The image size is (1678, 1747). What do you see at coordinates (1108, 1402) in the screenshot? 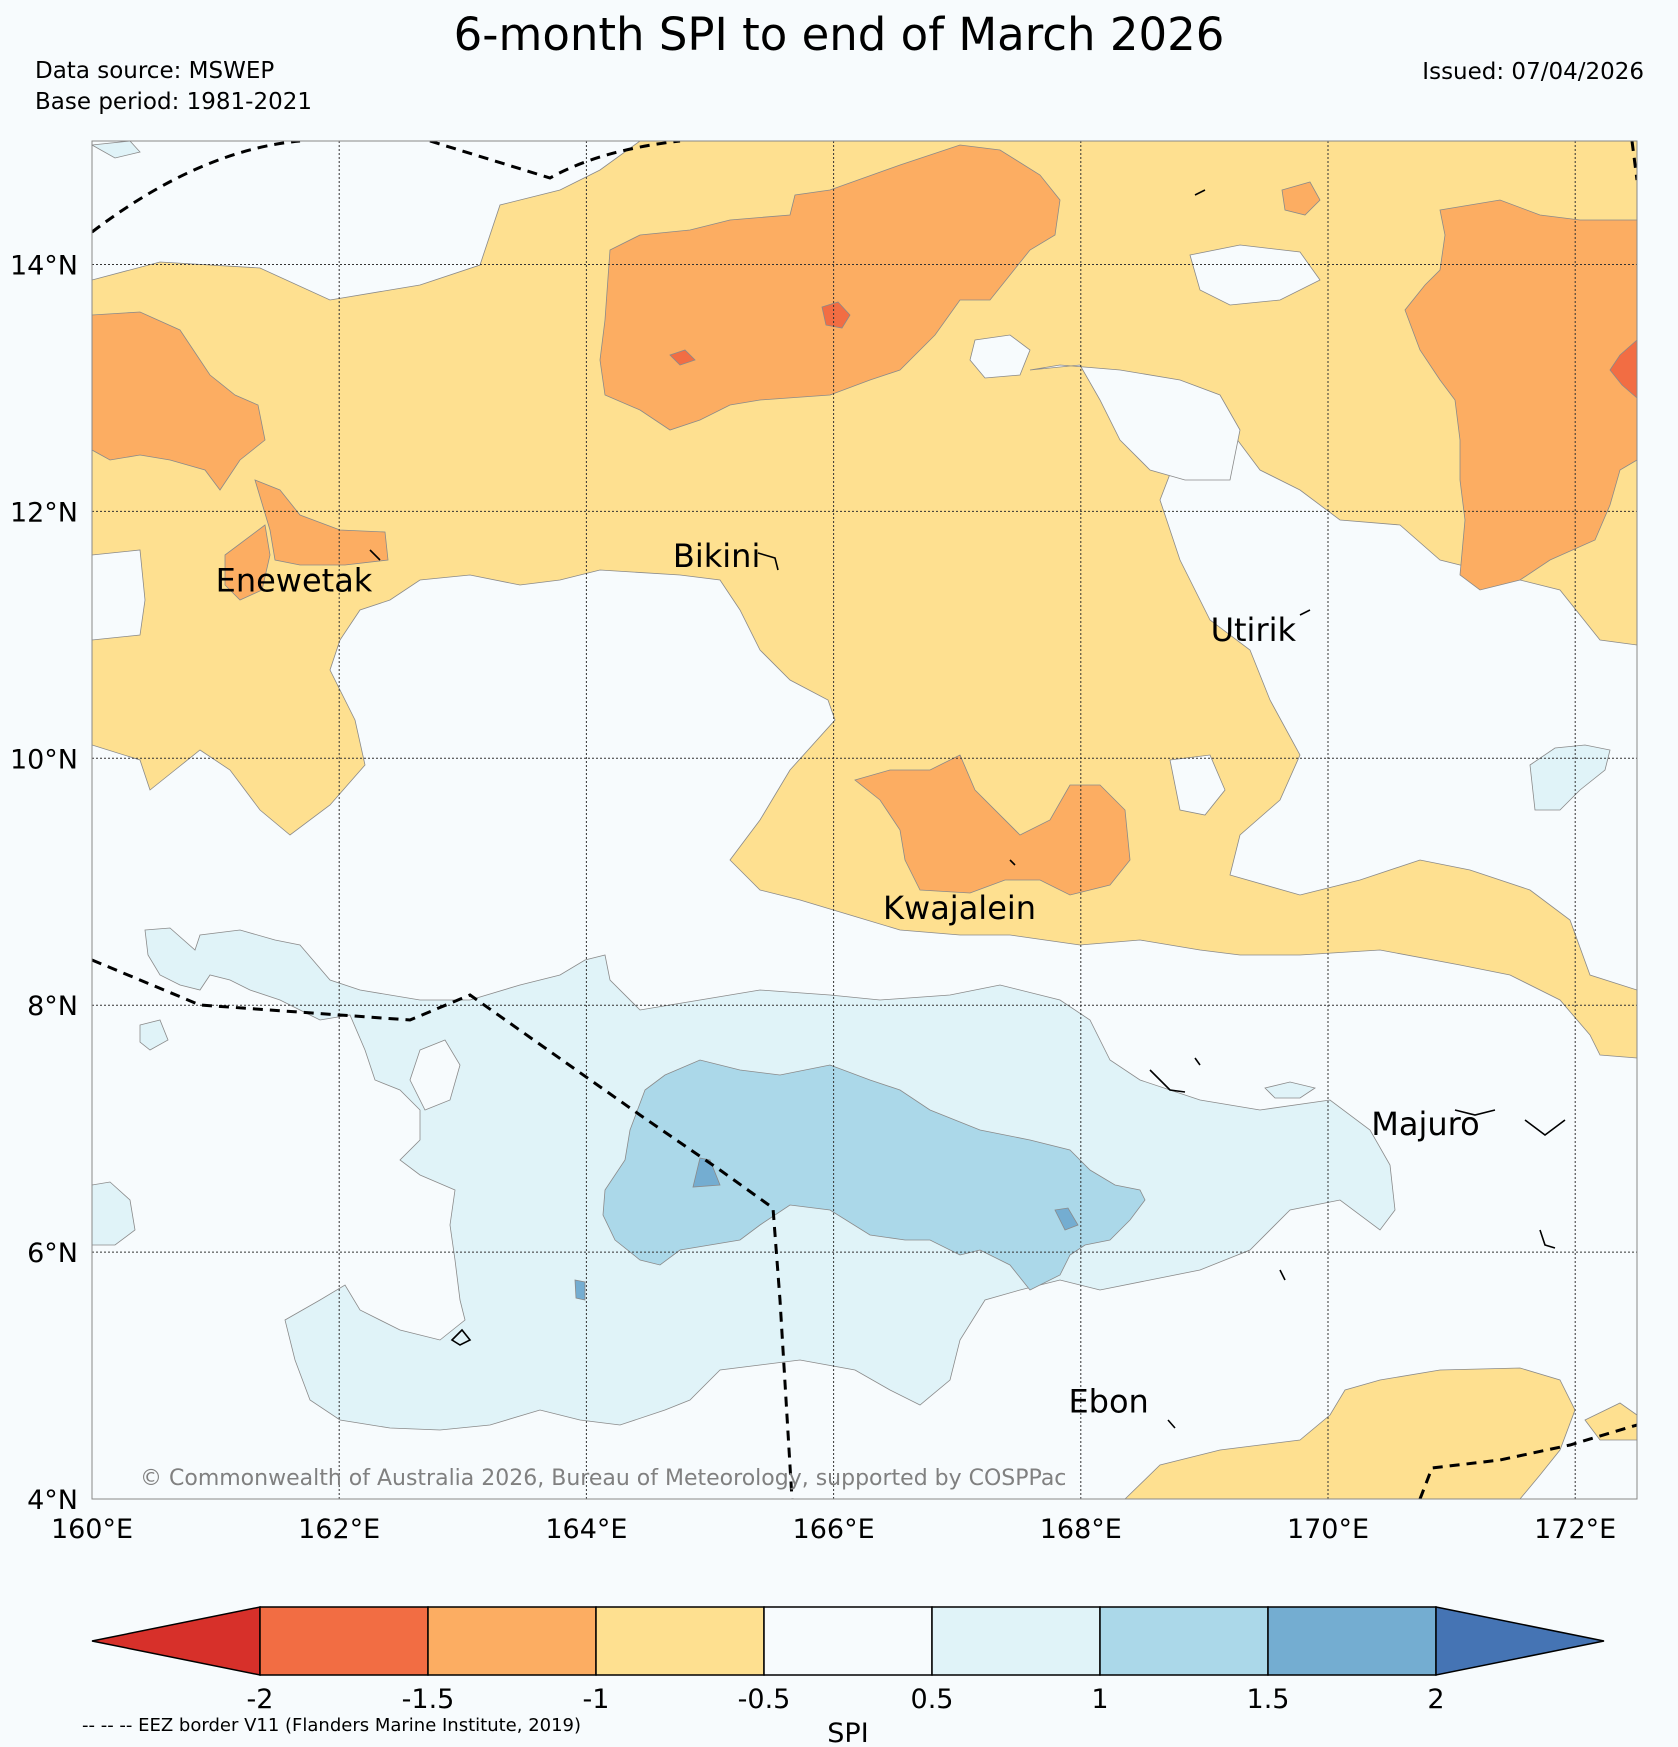
I see `place-label: Ebon` at bounding box center [1108, 1402].